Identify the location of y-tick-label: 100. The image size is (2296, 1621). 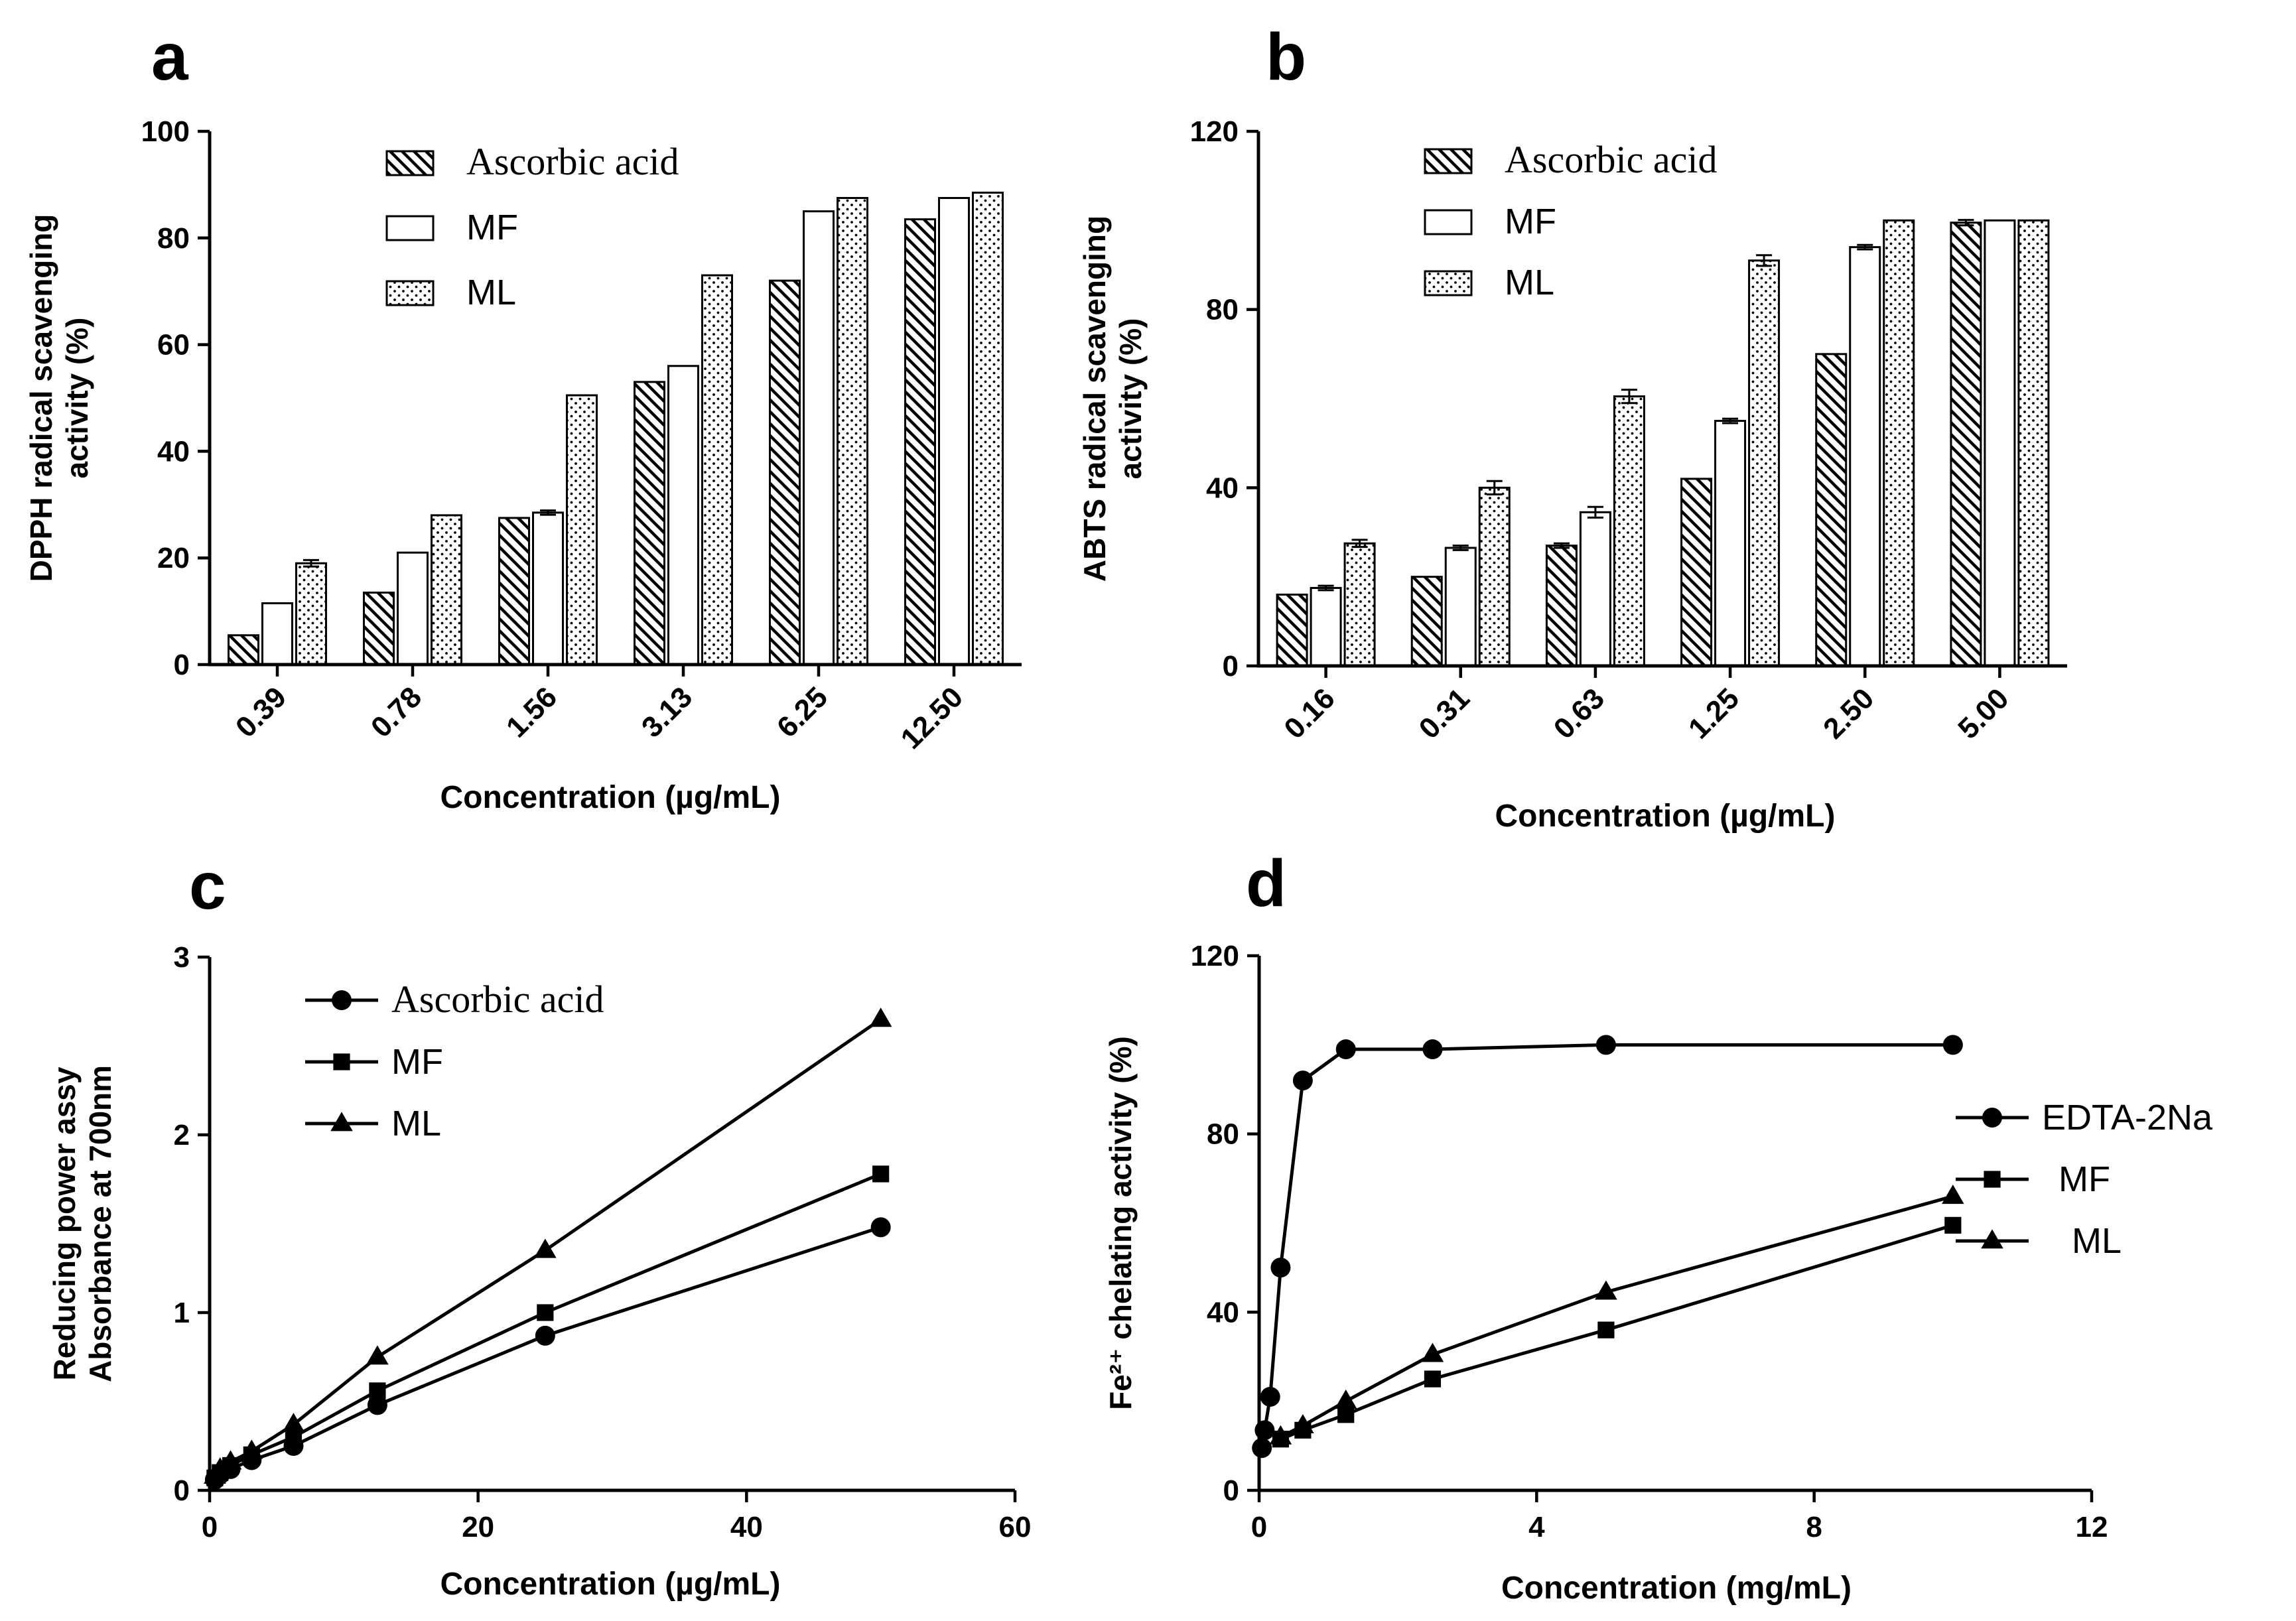
(165, 131).